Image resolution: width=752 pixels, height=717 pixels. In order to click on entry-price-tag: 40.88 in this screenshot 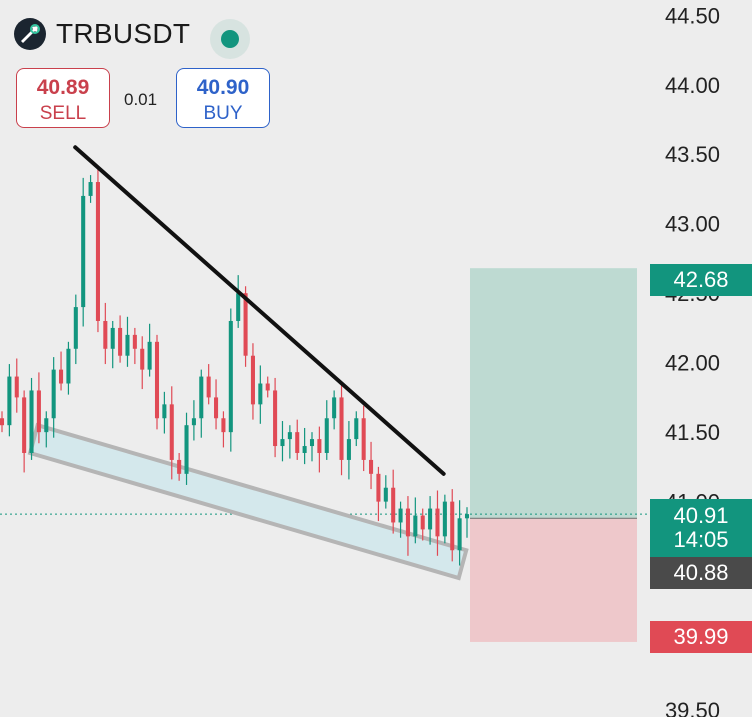, I will do `click(701, 573)`.